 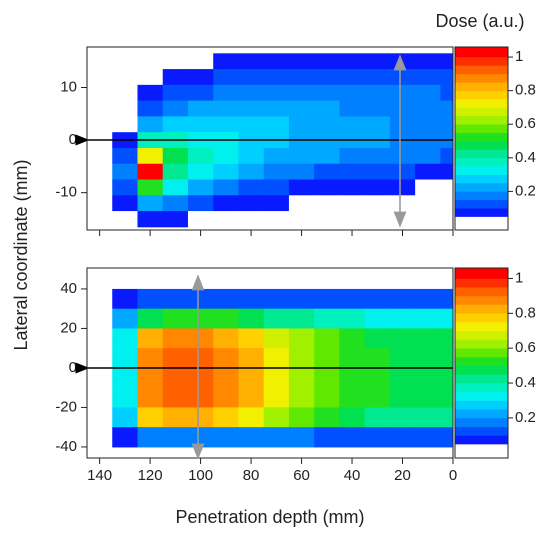 What do you see at coordinates (66, 192) in the screenshot?
I see `y-tick-label: -10` at bounding box center [66, 192].